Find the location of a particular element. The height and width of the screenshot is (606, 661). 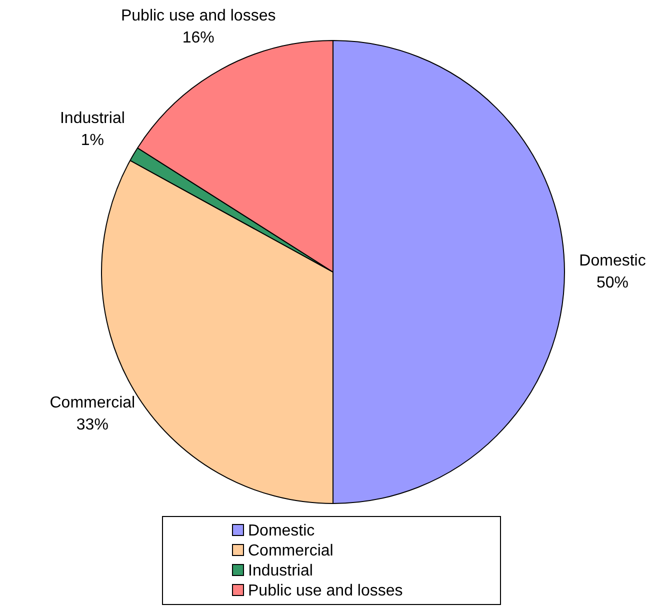

legend-label: Public use and losses is located at coordinates (325, 591).